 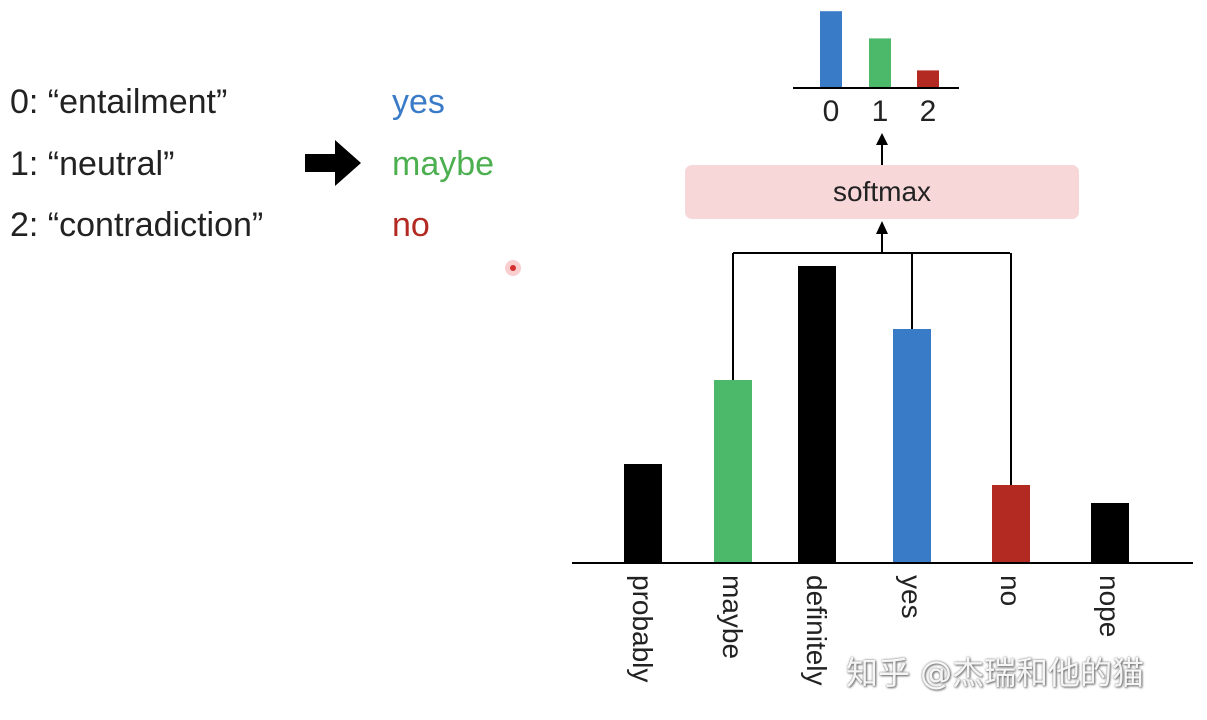 I want to click on softmax-box, so click(x=882, y=192).